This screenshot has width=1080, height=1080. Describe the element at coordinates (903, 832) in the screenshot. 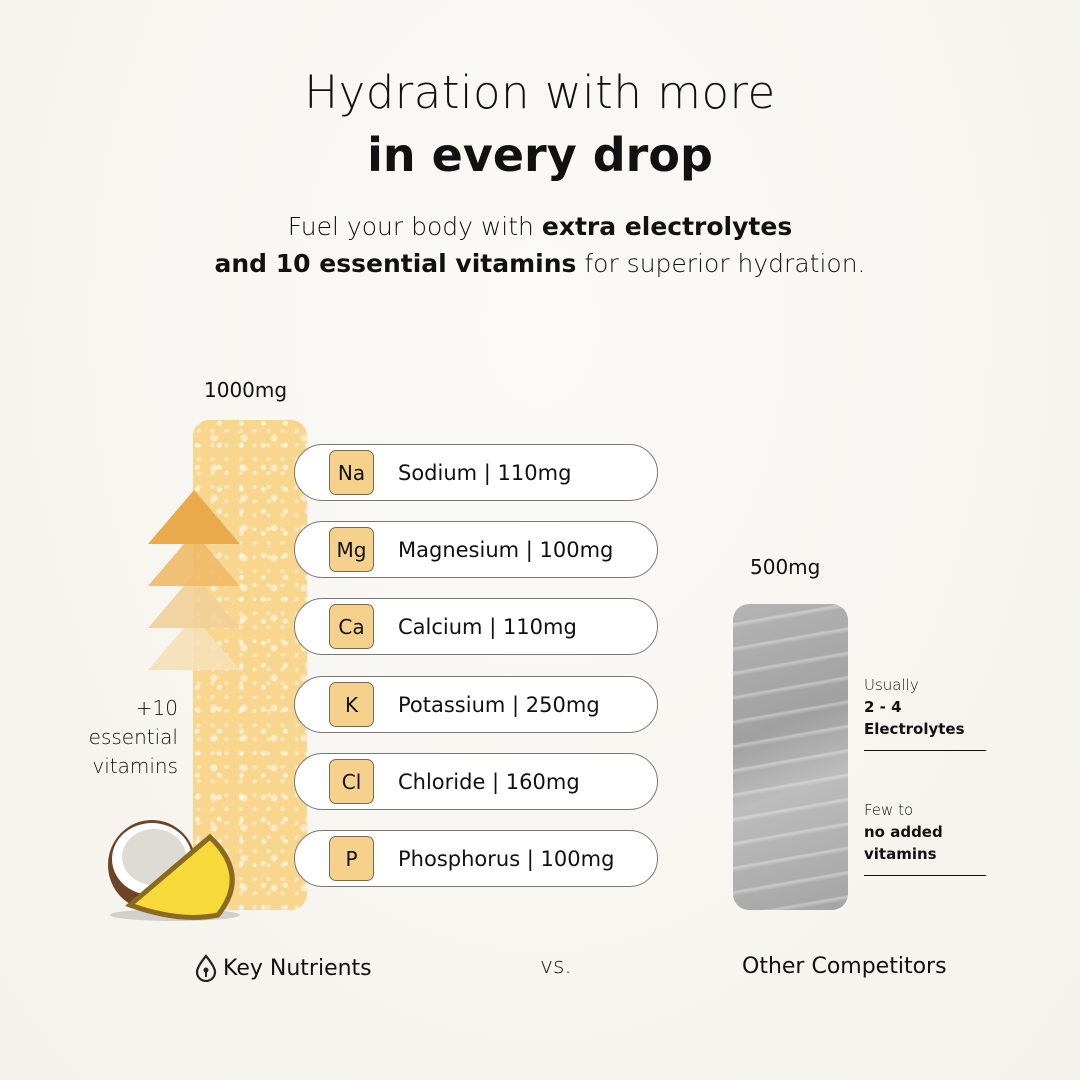

I see `note-bold: no added` at that location.